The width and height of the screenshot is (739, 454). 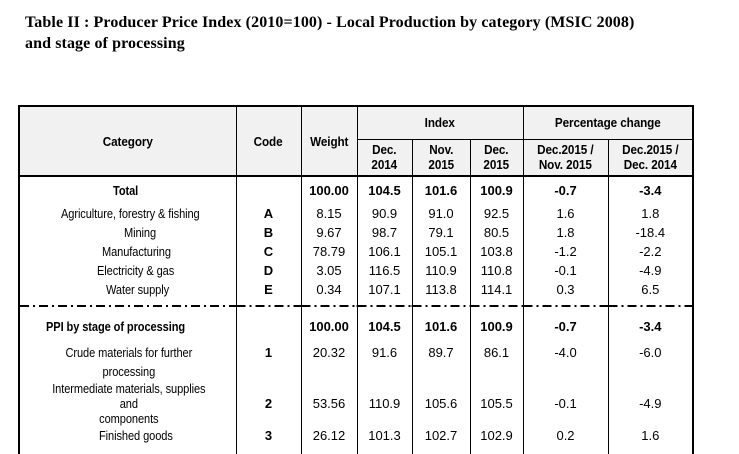 I want to click on header-nov2015: Nov. 2015, so click(x=441, y=157).